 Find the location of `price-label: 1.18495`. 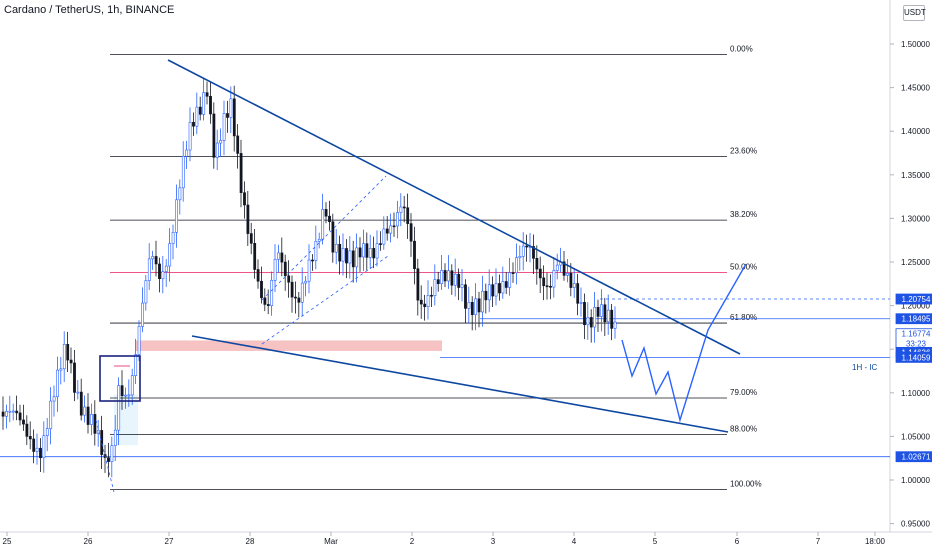

price-label: 1.18495 is located at coordinates (916, 319).